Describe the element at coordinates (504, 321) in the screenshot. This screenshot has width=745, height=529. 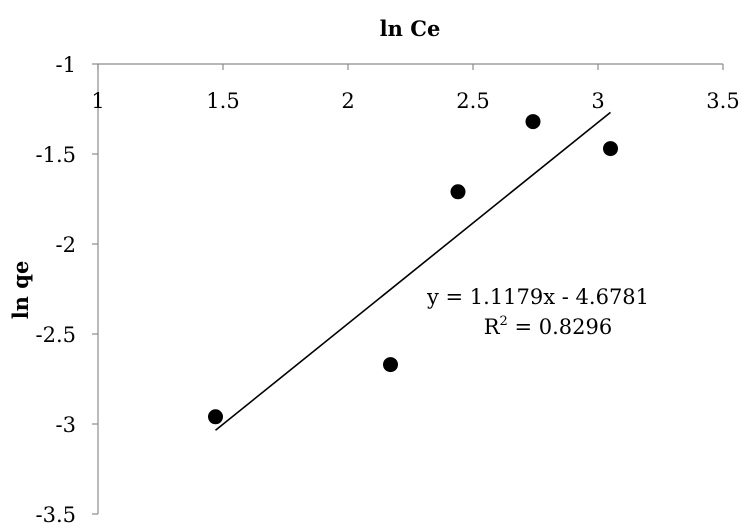
I see `r-squared-superscript: 2` at that location.